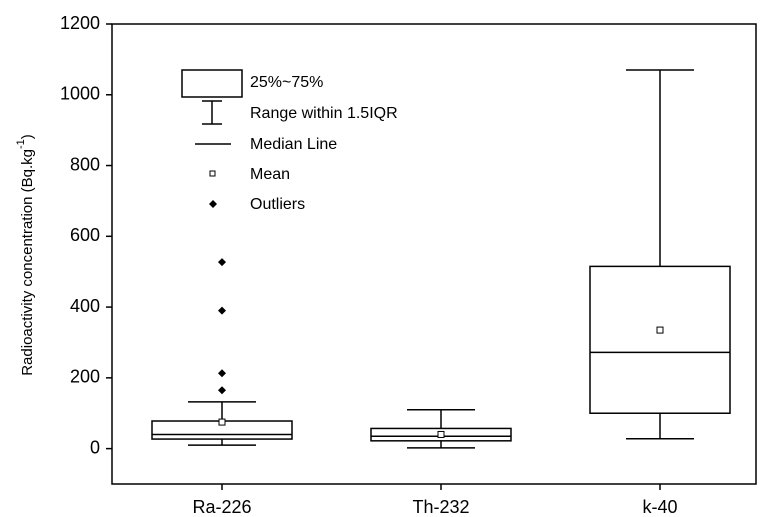 The width and height of the screenshot is (760, 517). Describe the element at coordinates (21, 144) in the screenshot. I see `y-label-sup: -1` at that location.